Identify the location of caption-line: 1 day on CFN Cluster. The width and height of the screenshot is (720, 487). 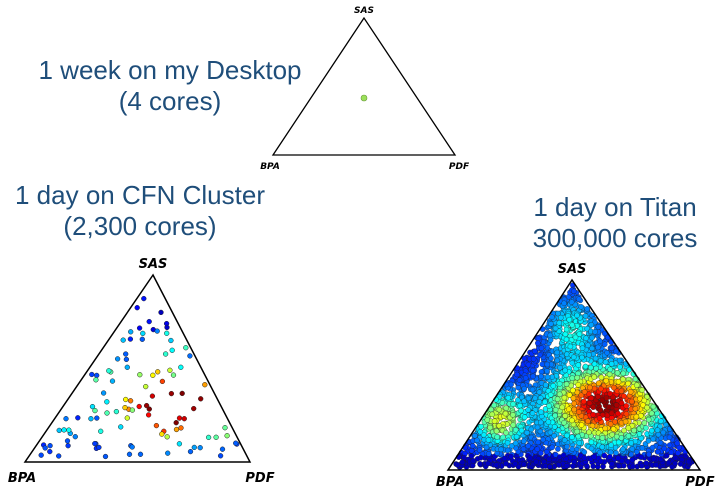
(140, 195).